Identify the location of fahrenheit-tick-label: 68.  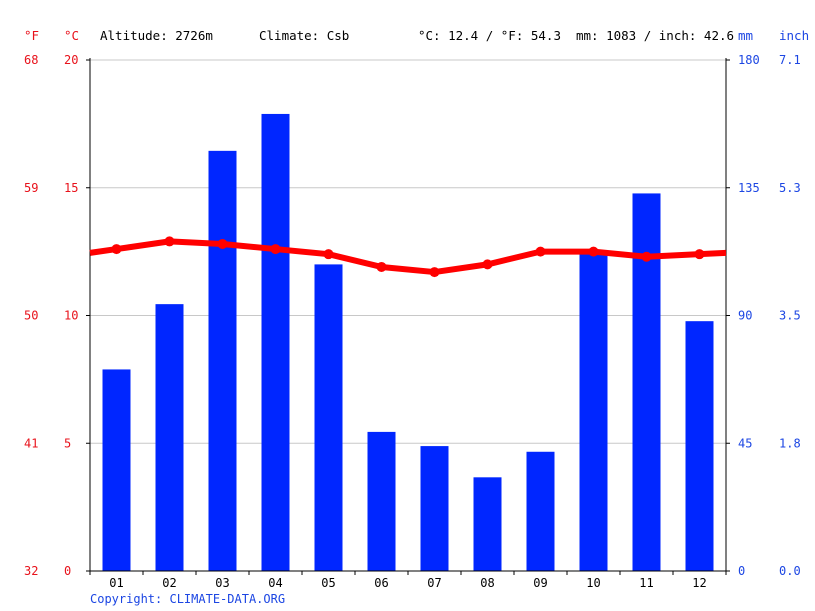
(31, 60).